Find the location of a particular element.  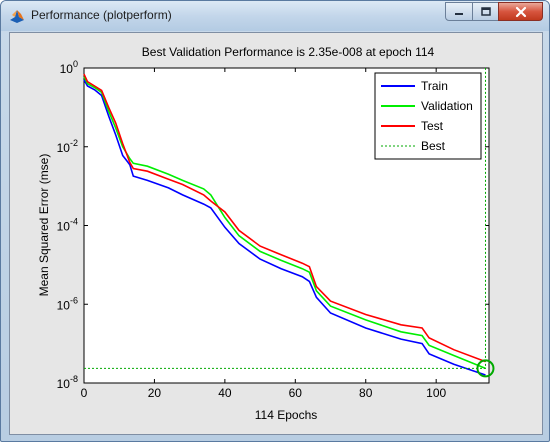

y-tick-label: 10⁻⁴ is located at coordinates (67, 225).